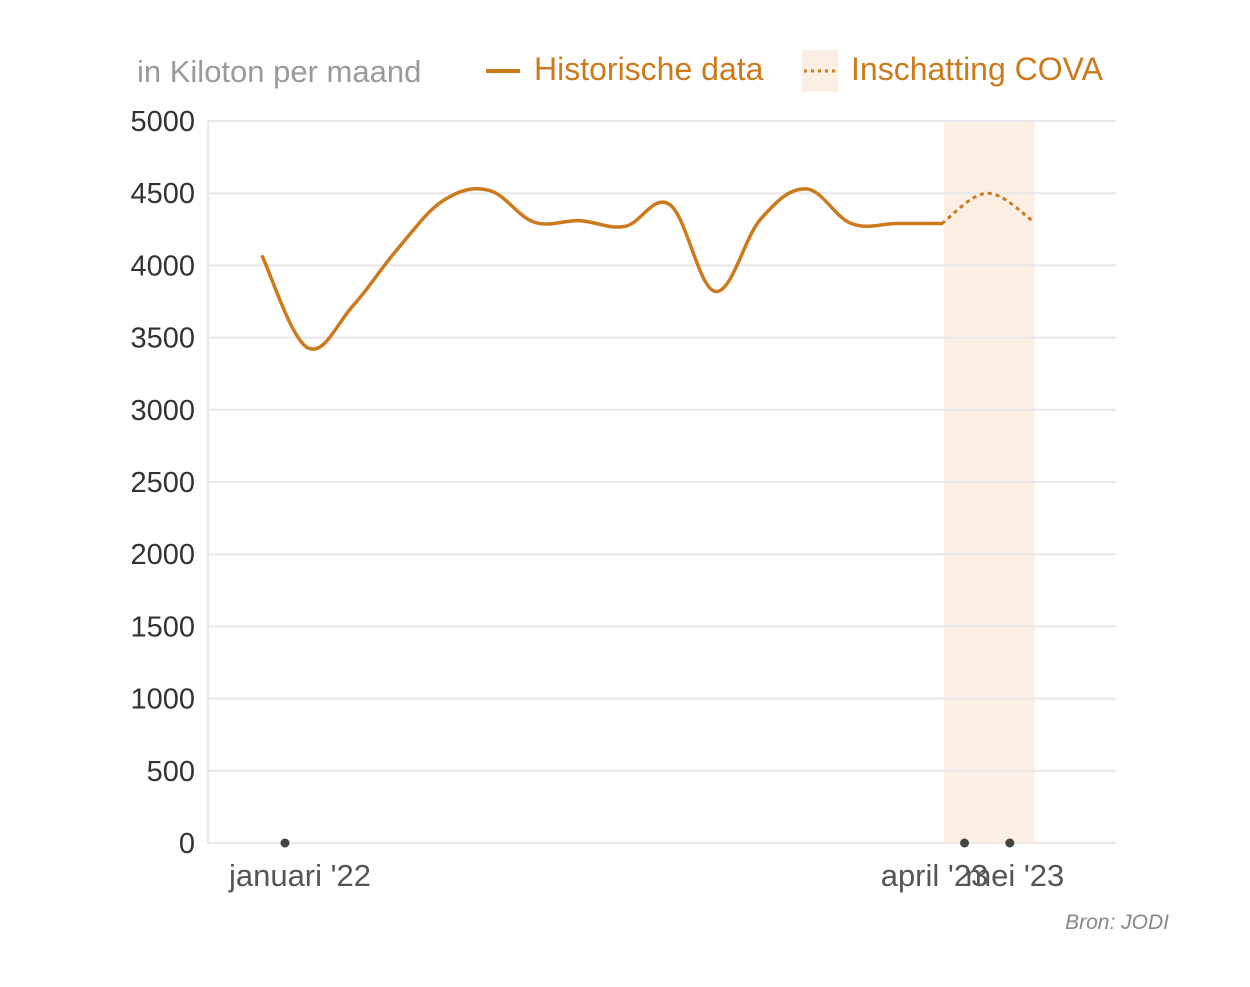 This screenshot has width=1250, height=987. I want to click on y-tick-label-5000: 5000, so click(162, 122).